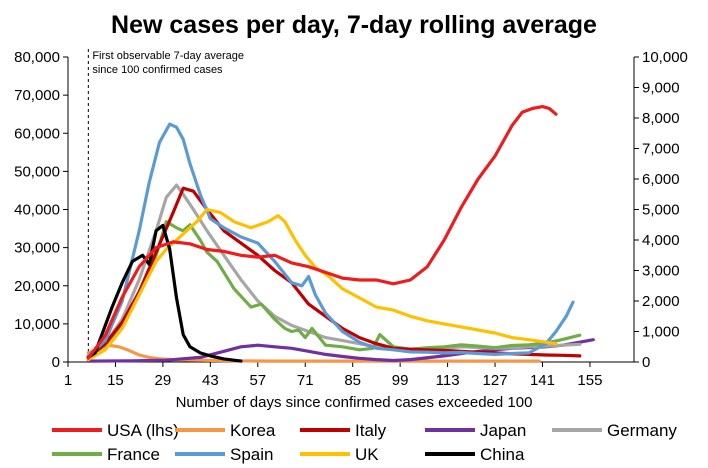 Image resolution: width=708 pixels, height=468 pixels. Describe the element at coordinates (661, 118) in the screenshot. I see `right-tick-label: 8,000` at that location.